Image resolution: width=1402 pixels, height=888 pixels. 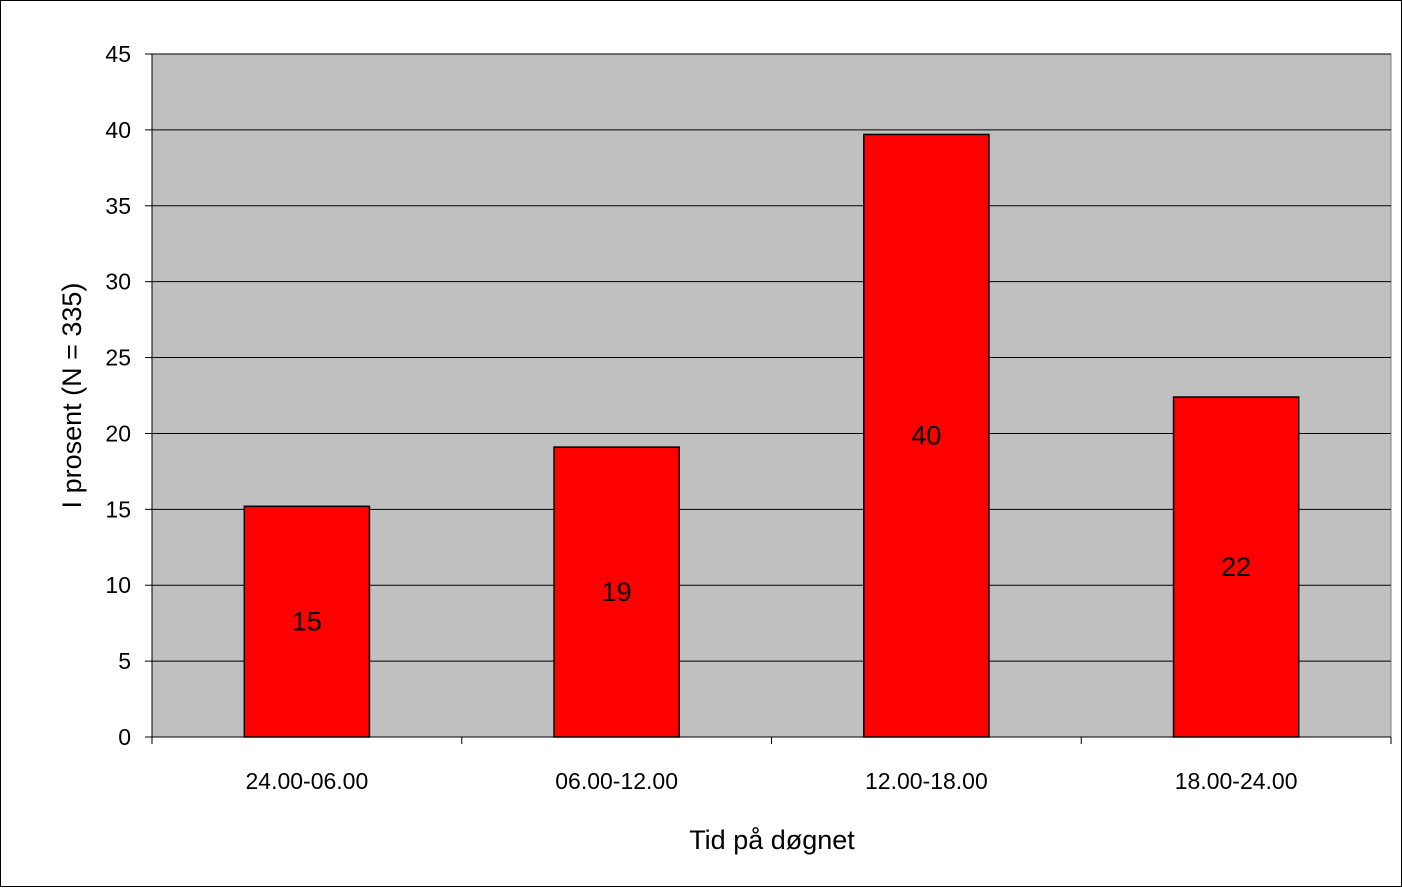 What do you see at coordinates (124, 661) in the screenshot?
I see `y-tick-label: 5` at bounding box center [124, 661].